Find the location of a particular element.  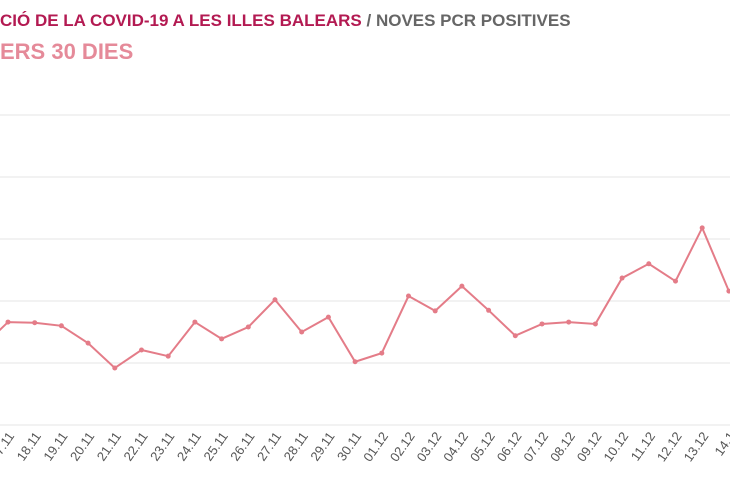

x-tick-label: 29.11 is located at coordinates (322, 446).